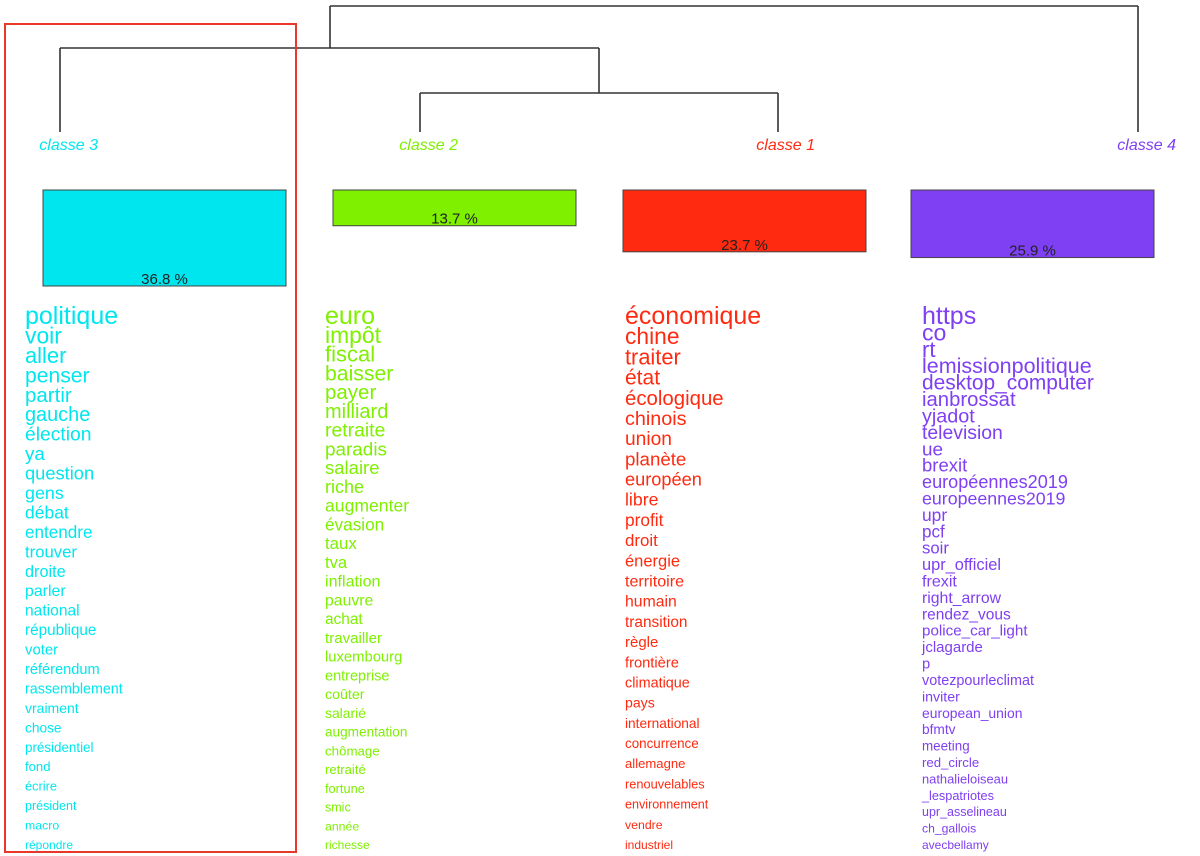 This screenshot has height=856, width=1200. Describe the element at coordinates (71, 316) in the screenshot. I see `class-word: politique` at that location.